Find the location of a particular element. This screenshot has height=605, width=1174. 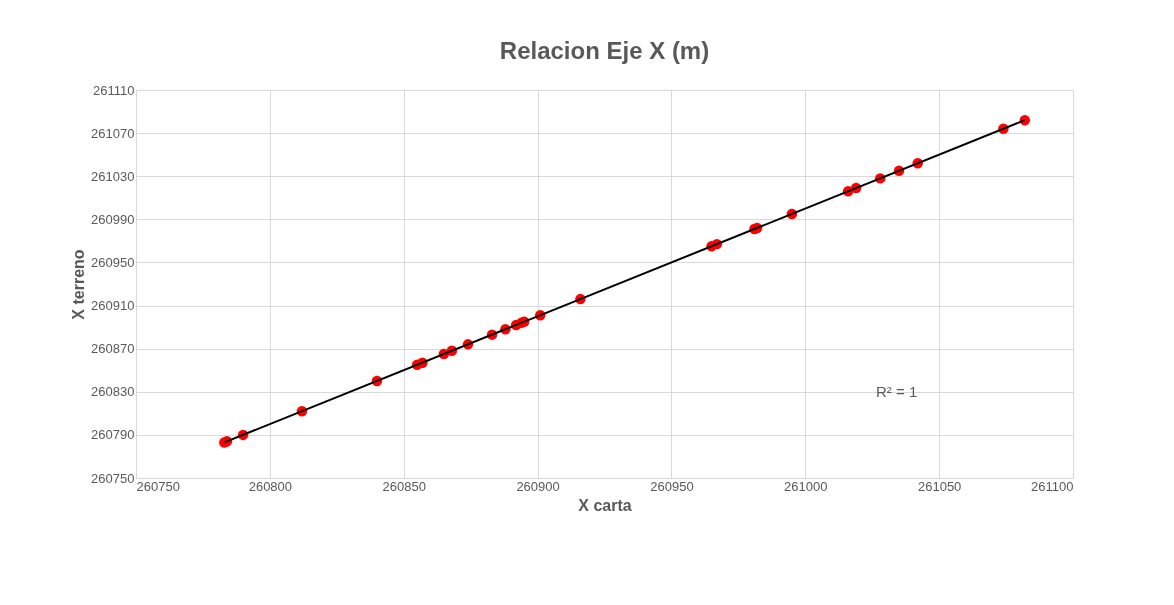

x-tick-label: 260900 is located at coordinates (538, 486).